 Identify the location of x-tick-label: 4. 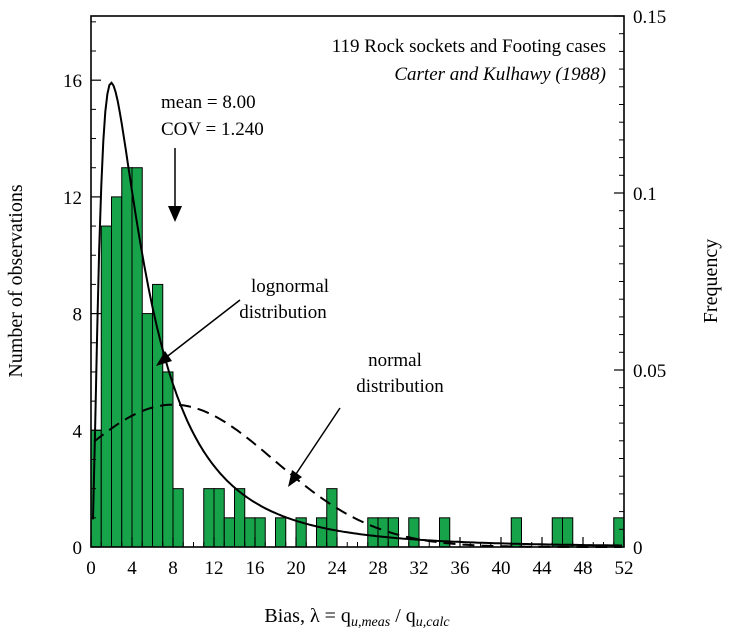
(132, 568).